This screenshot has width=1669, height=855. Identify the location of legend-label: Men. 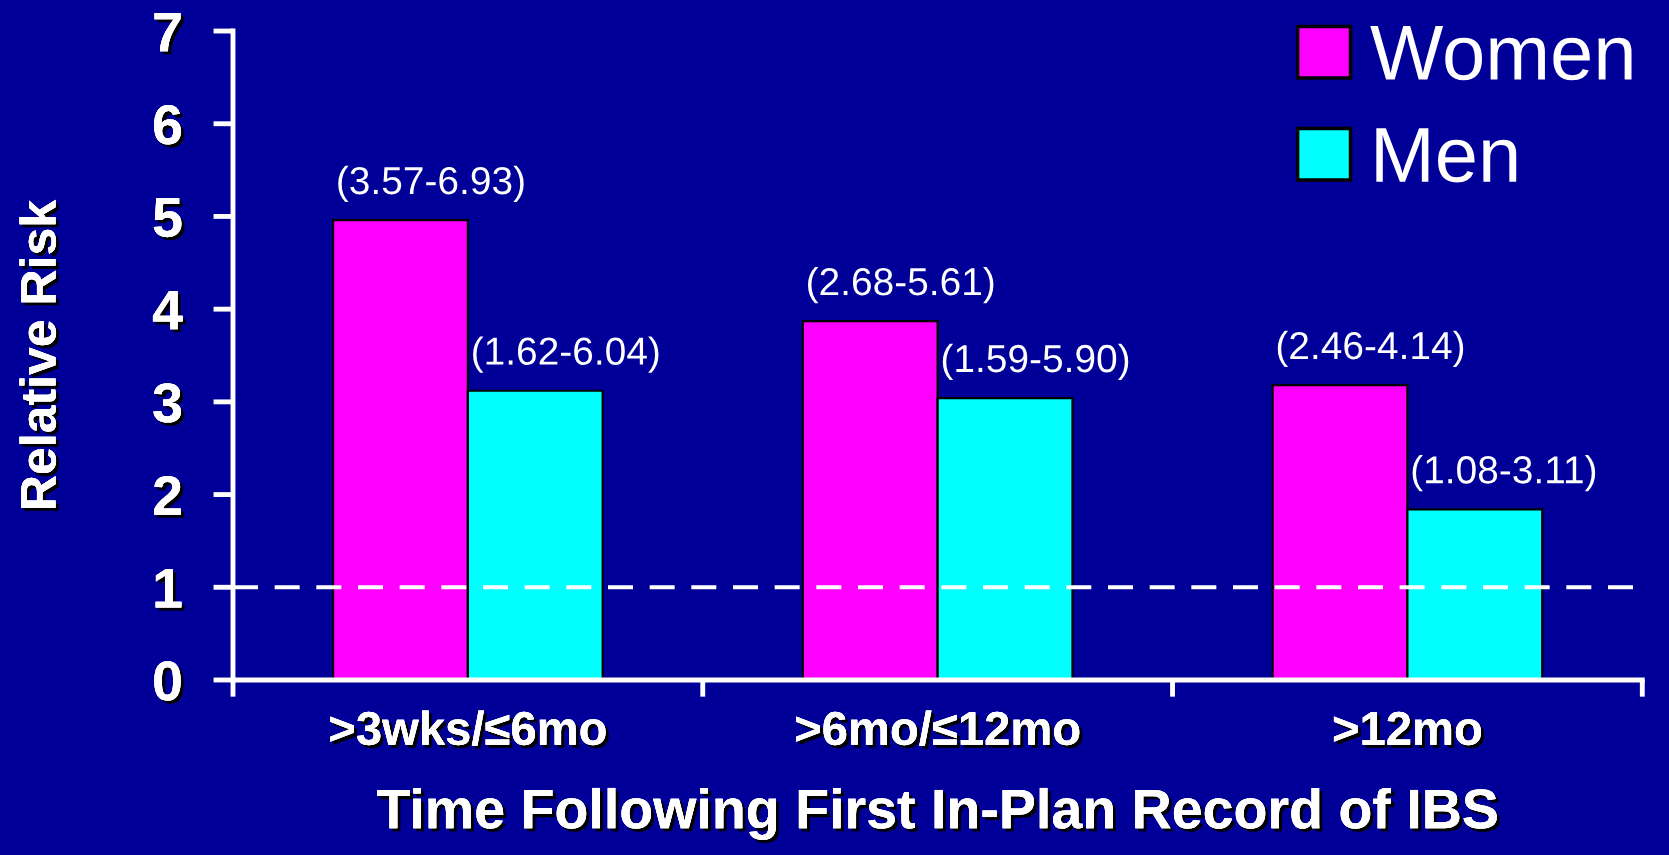
(1446, 155).